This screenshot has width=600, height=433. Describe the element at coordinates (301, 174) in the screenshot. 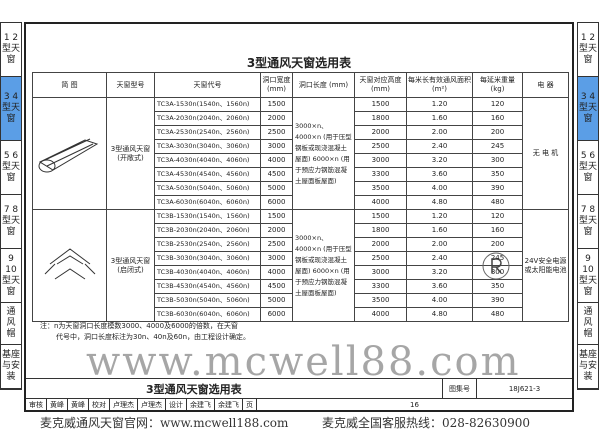

I see `table-row: TC3A-4530n(4540n、4560n) 4500 3300 3.60 350` at that location.